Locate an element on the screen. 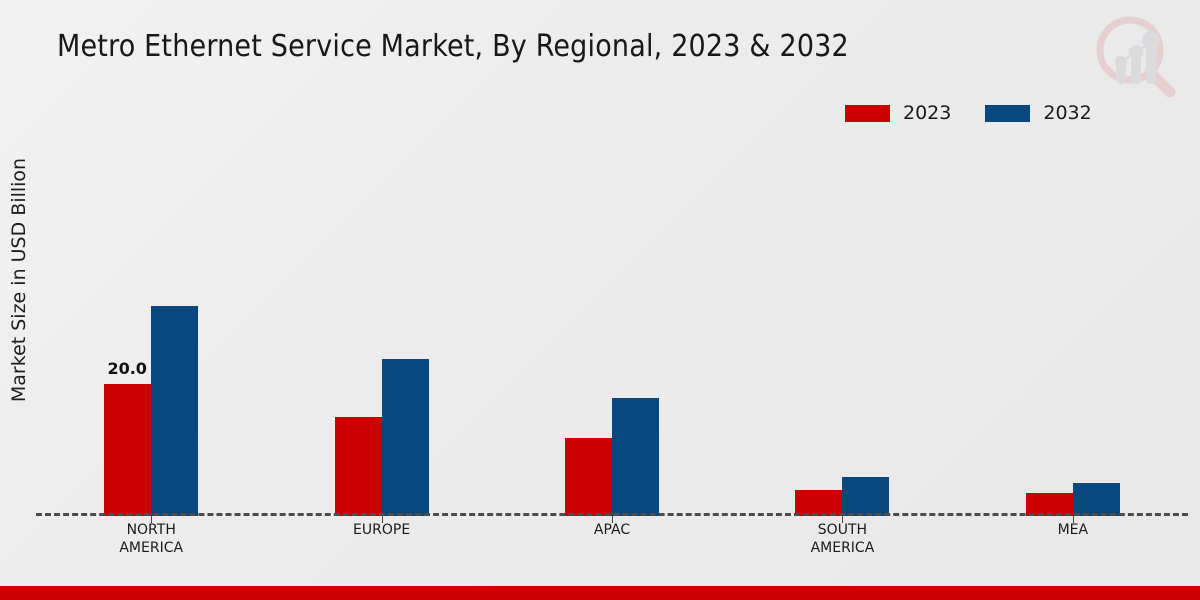  y-axis-title: Market Size in USD Billion is located at coordinates (19, 280).